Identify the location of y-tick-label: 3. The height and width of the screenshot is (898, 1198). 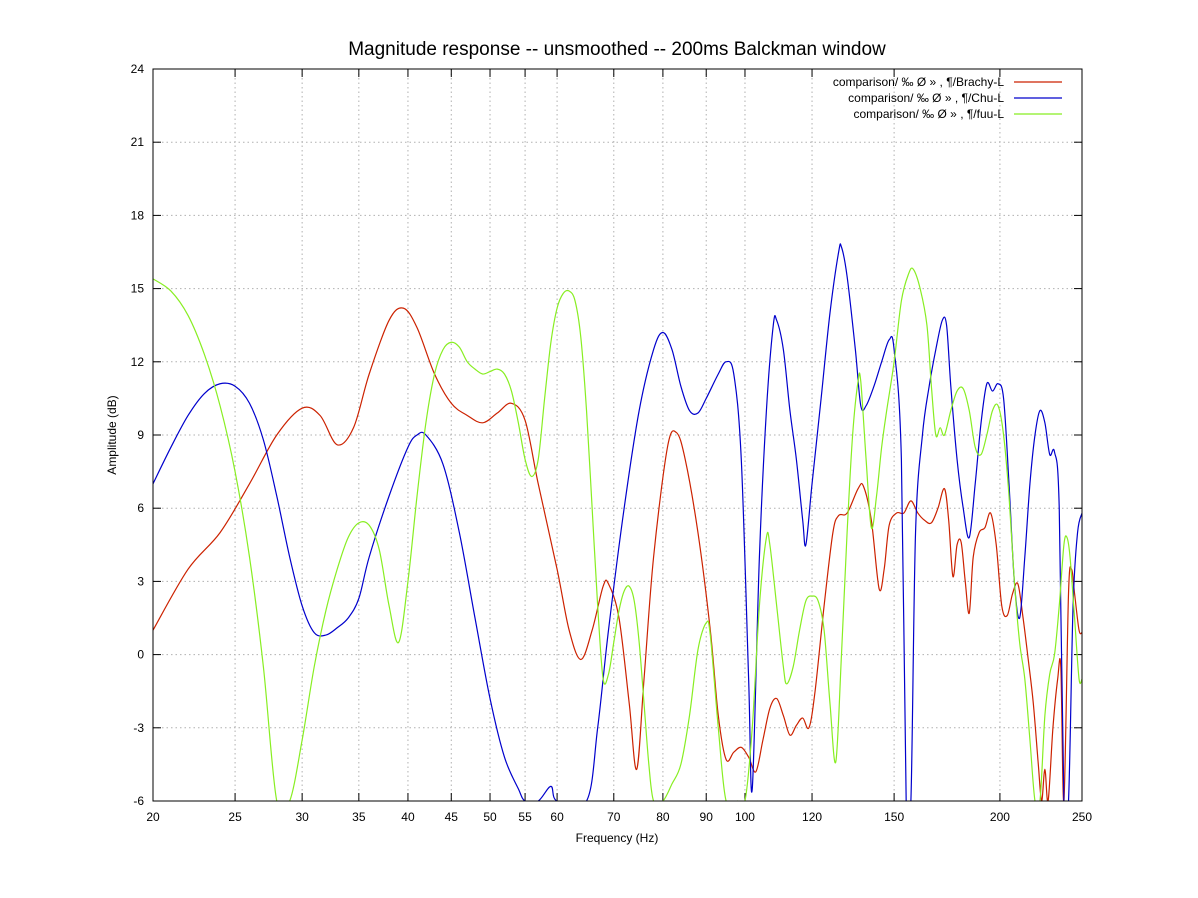
(140, 581).